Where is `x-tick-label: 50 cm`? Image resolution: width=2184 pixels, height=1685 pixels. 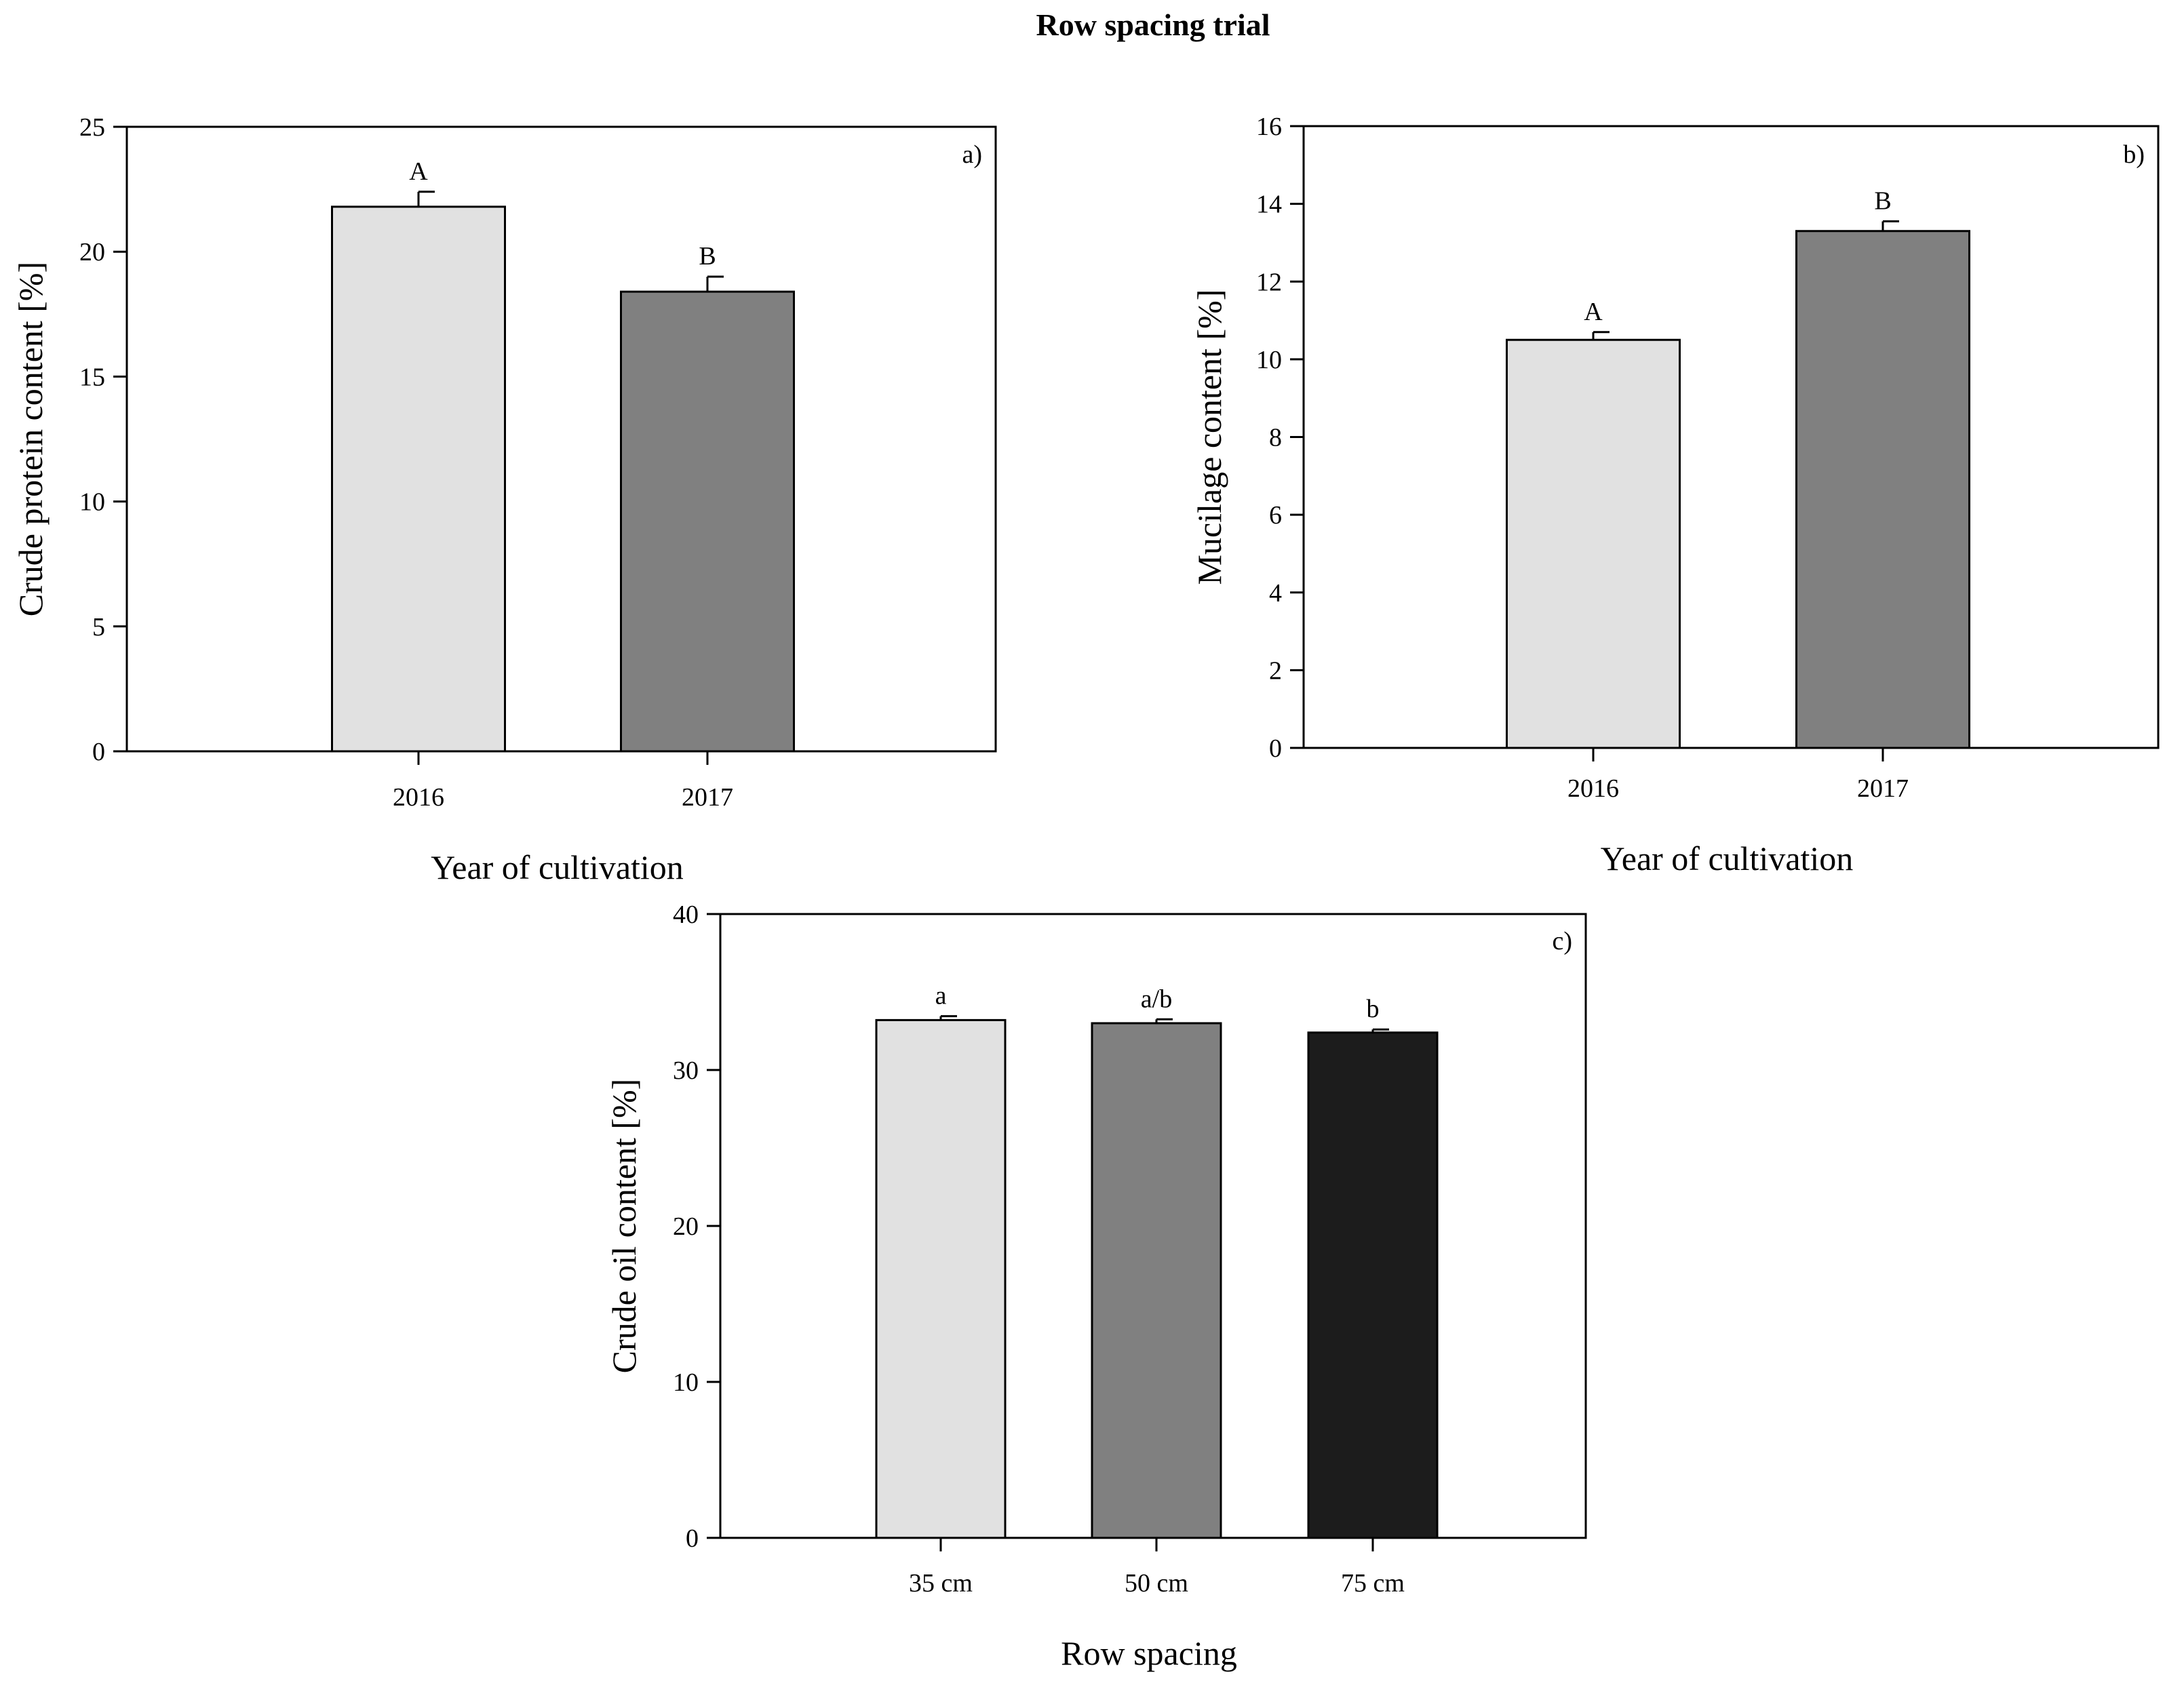
x-tick-label: 50 cm is located at coordinates (1156, 1583).